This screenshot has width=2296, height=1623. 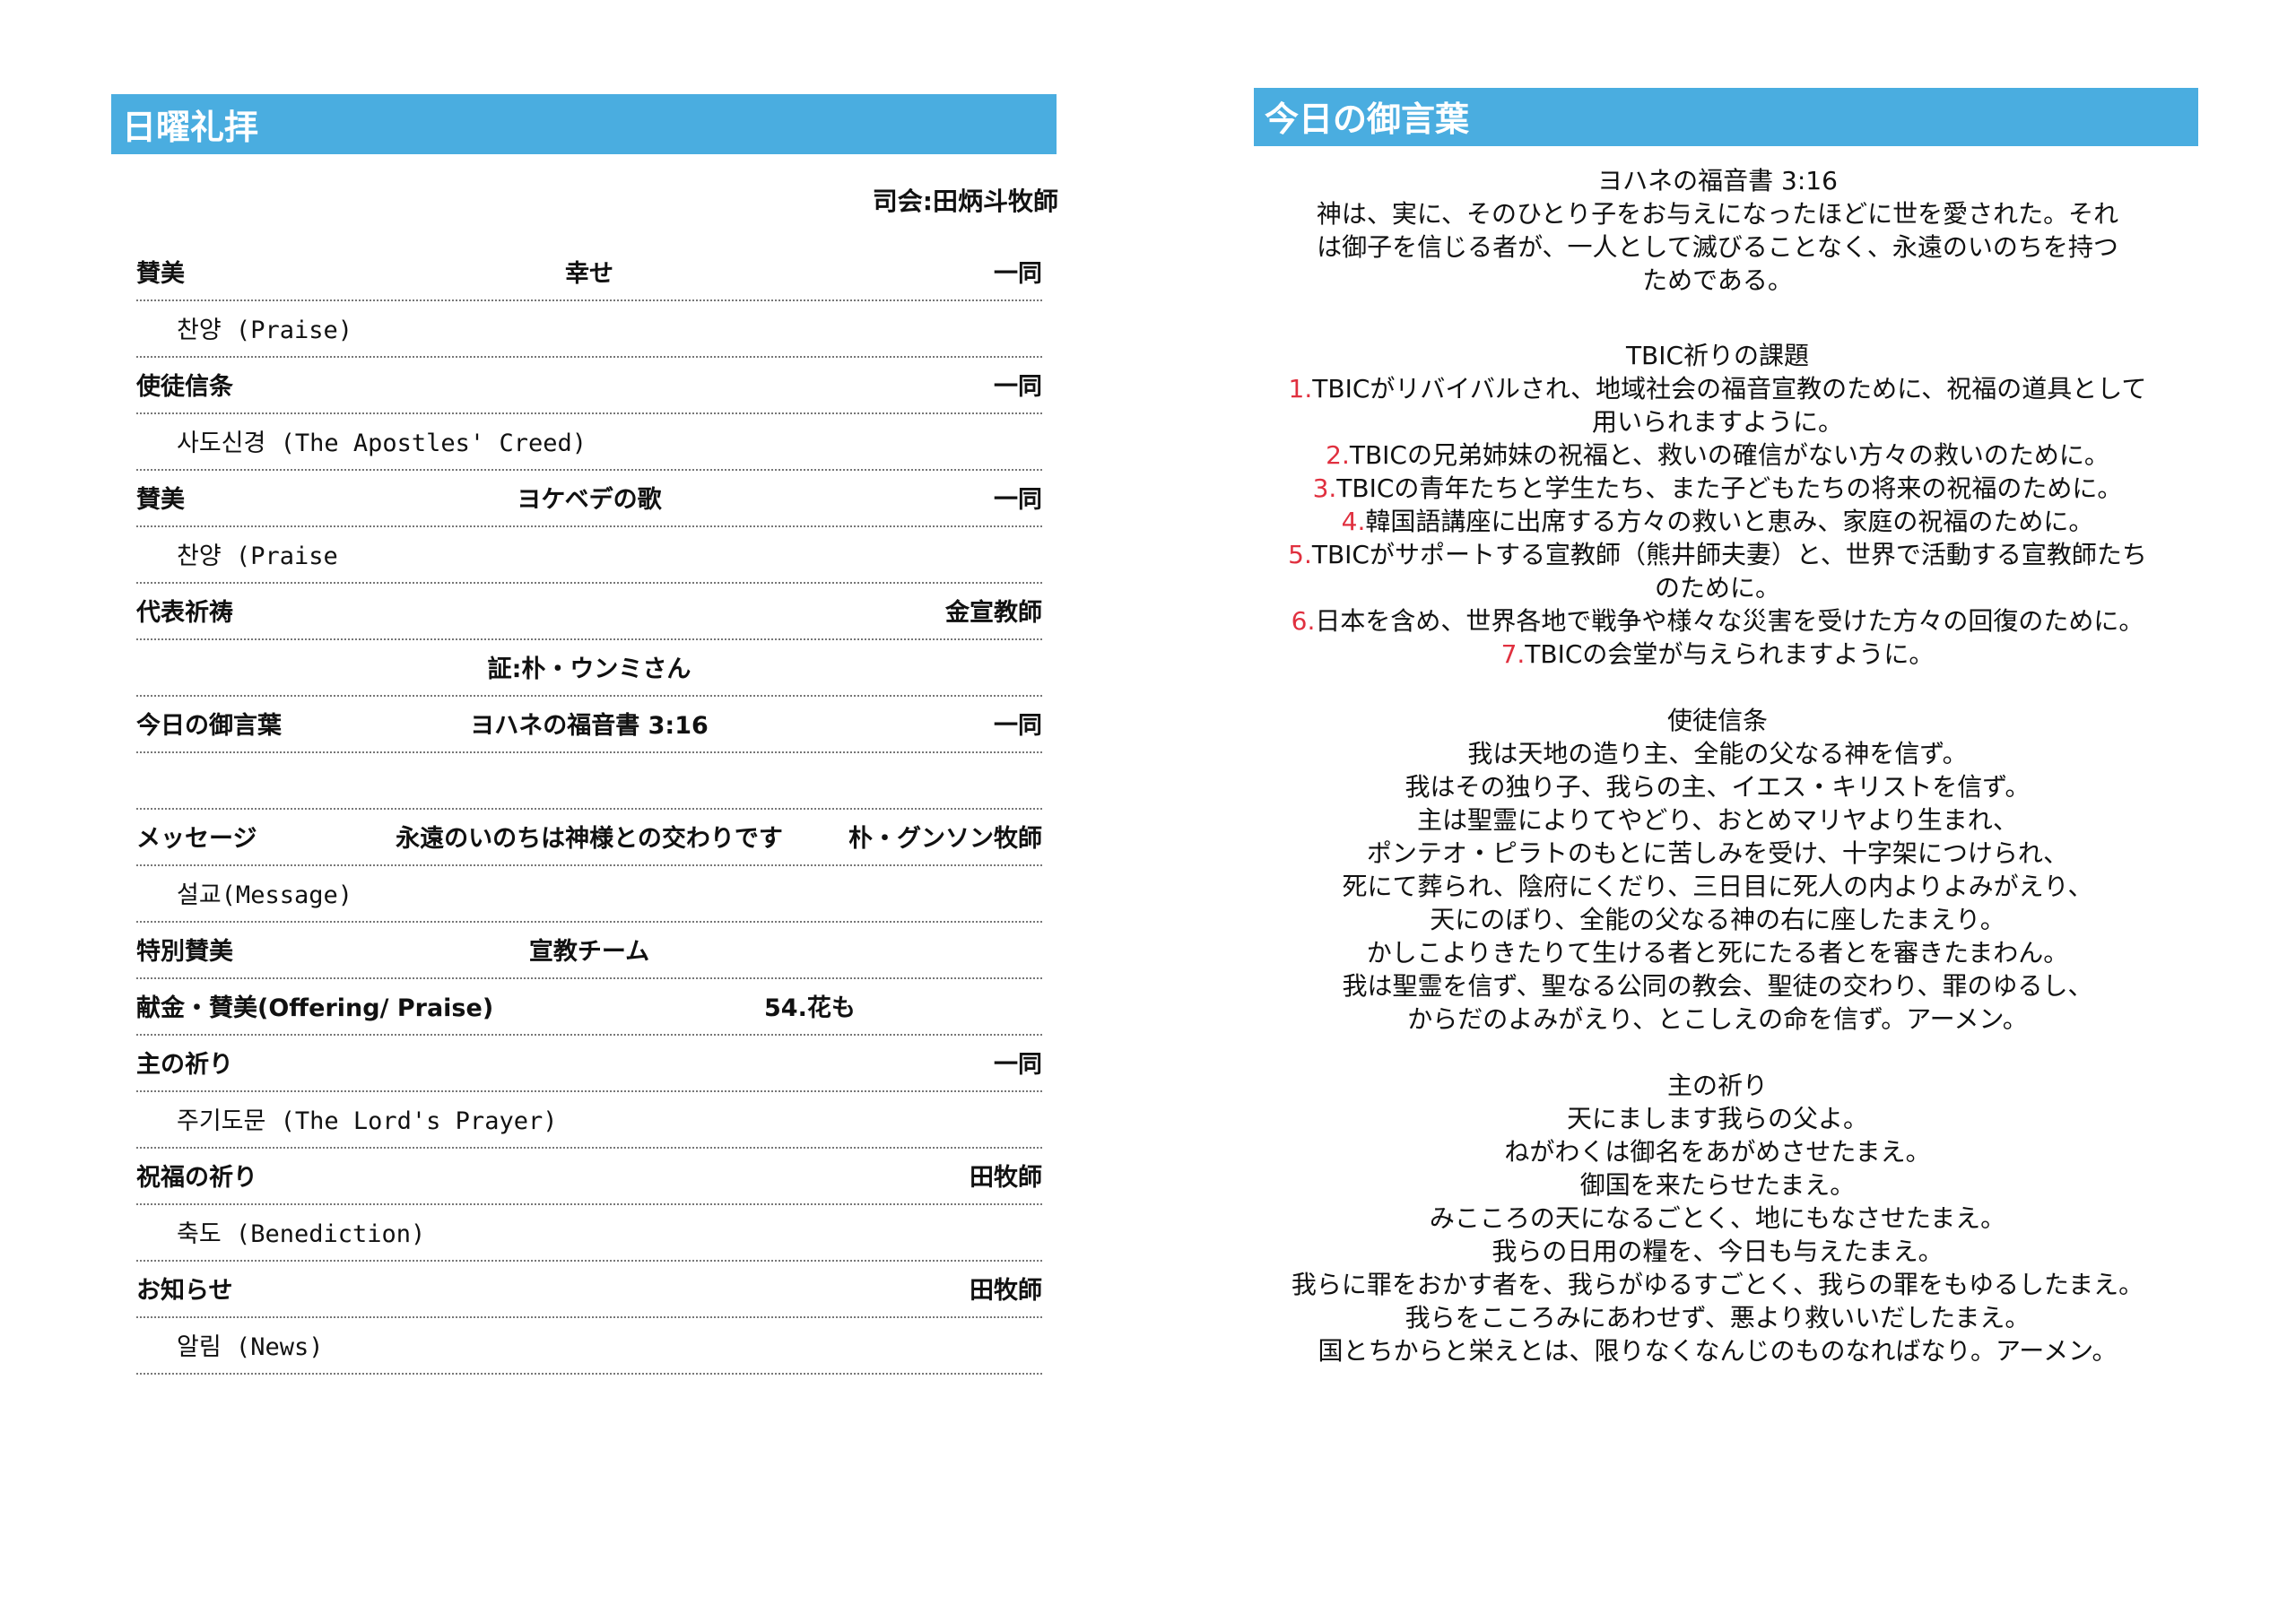 What do you see at coordinates (589, 668) in the screenshot?
I see `service-row: 証:朴・ウンミさん` at bounding box center [589, 668].